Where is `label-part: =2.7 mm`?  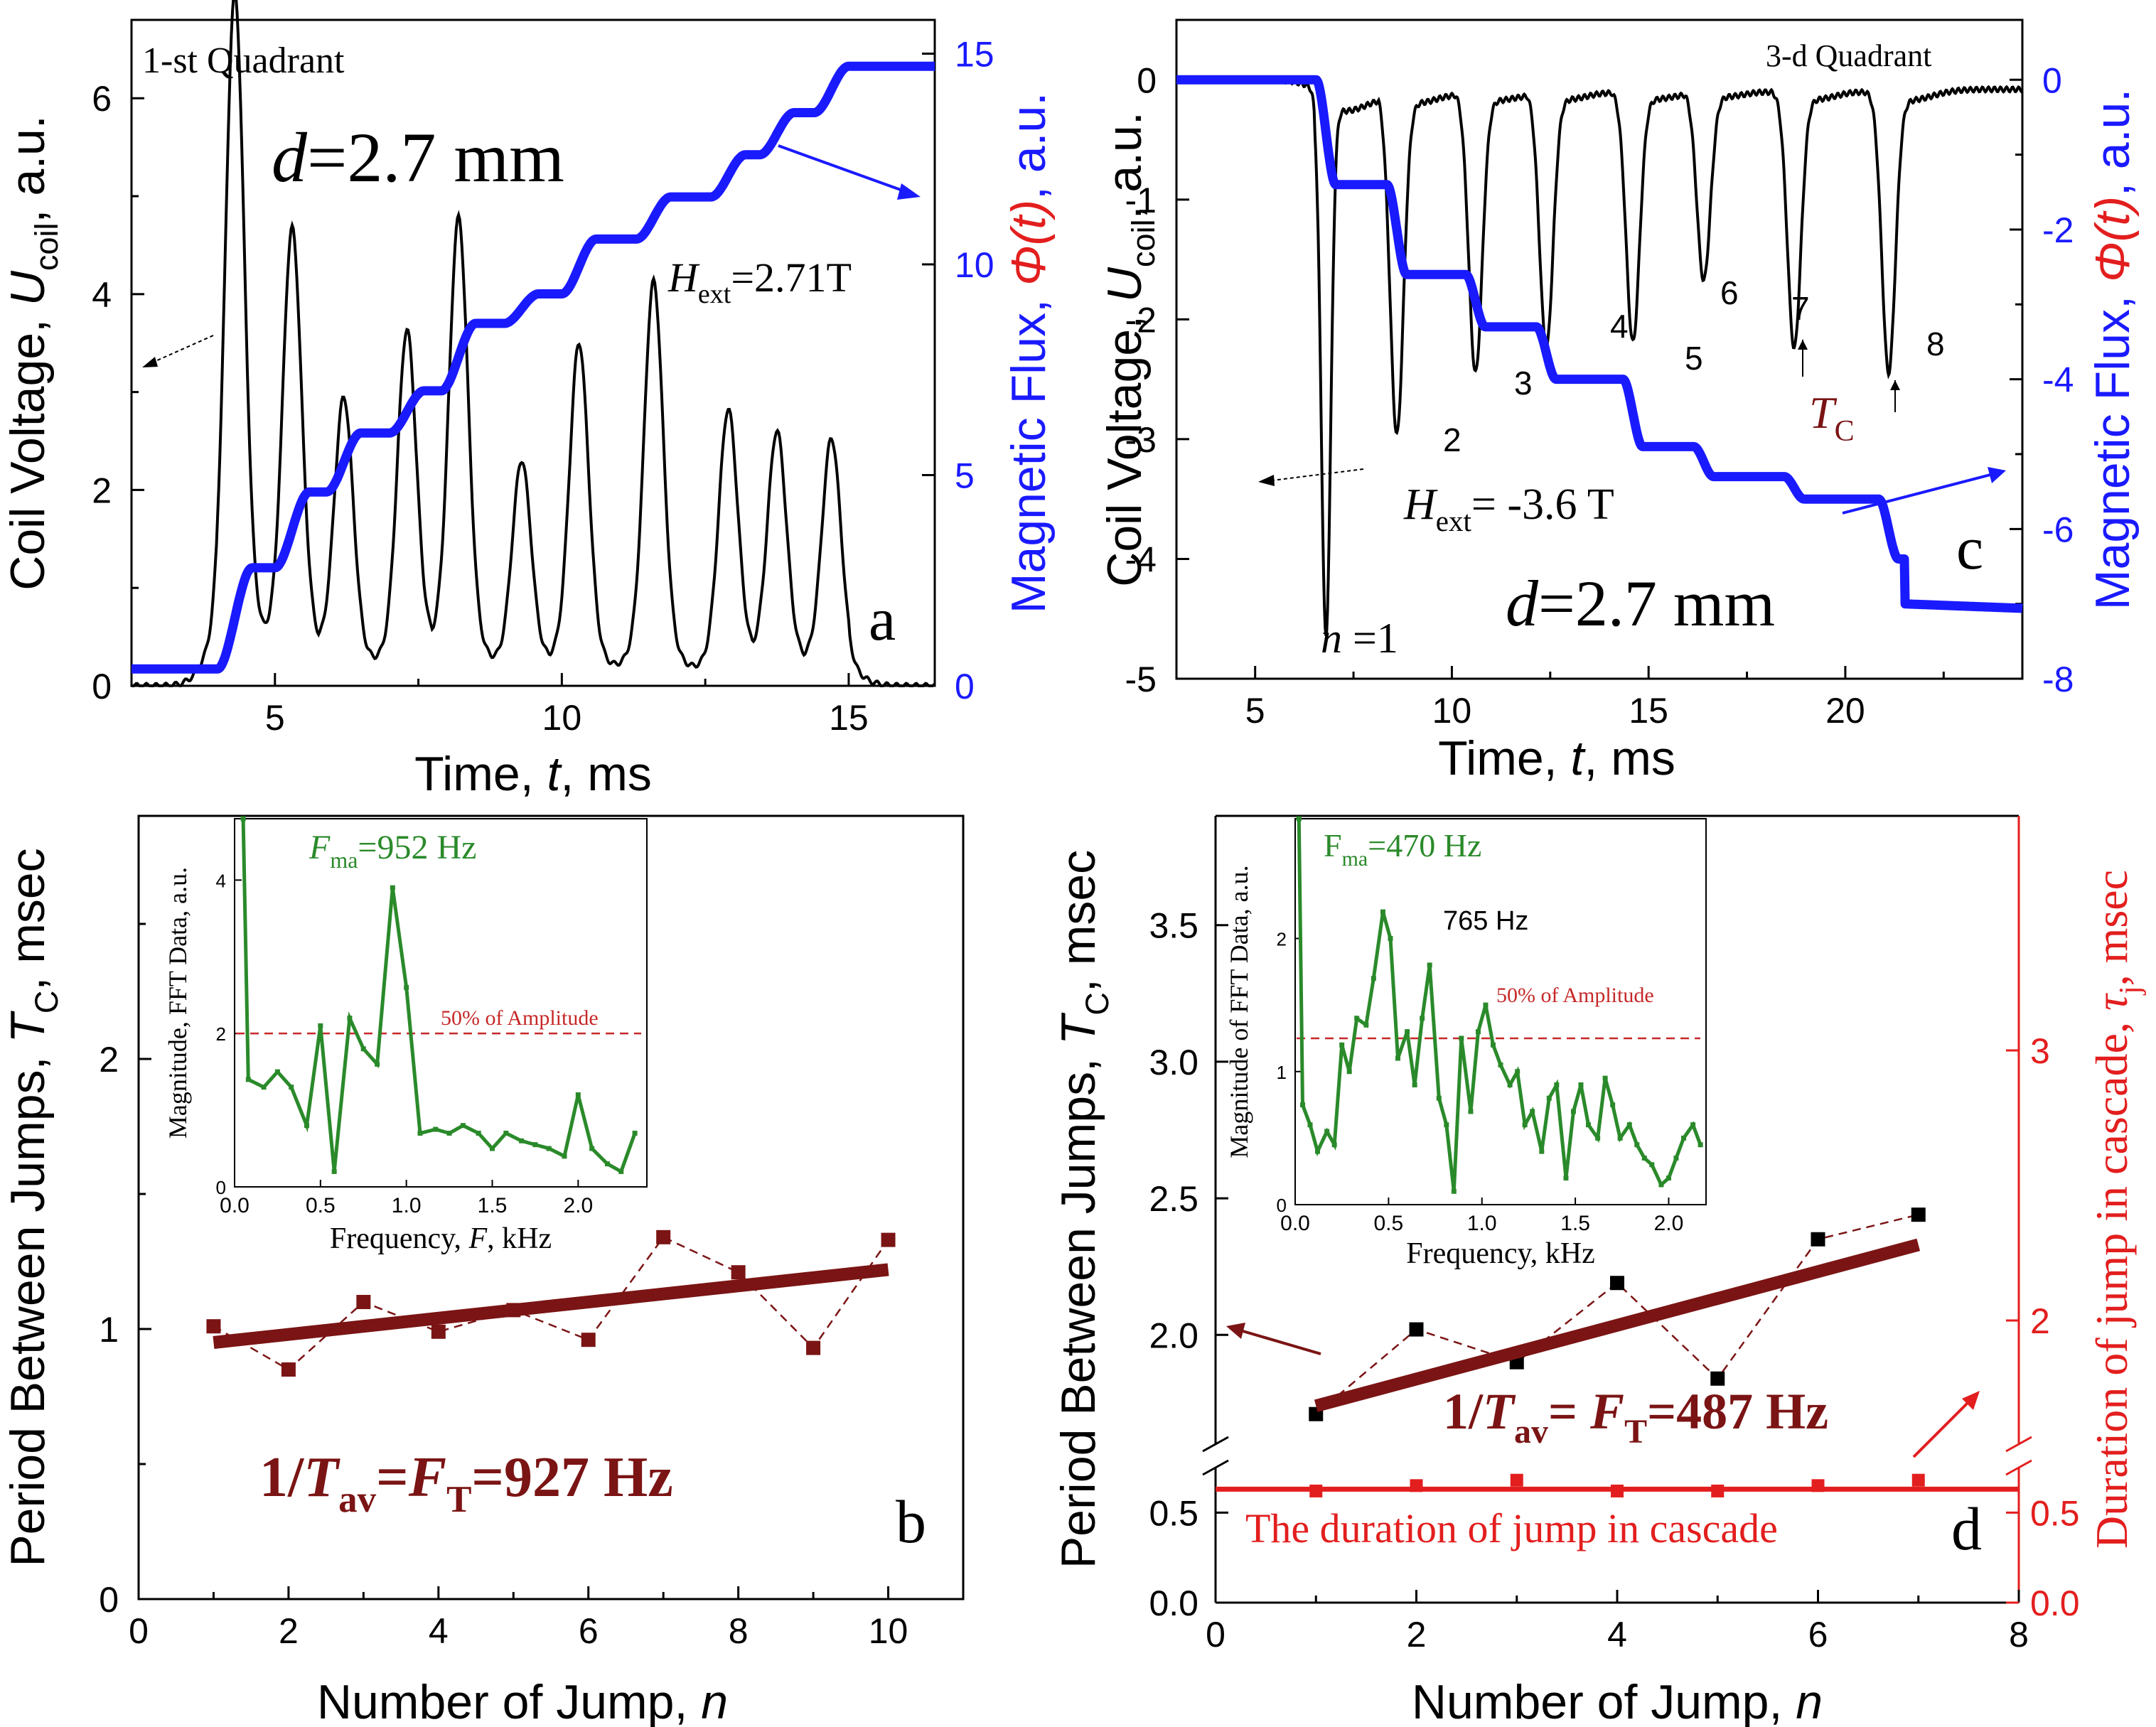
label-part: =2.7 mm is located at coordinates (1656, 603).